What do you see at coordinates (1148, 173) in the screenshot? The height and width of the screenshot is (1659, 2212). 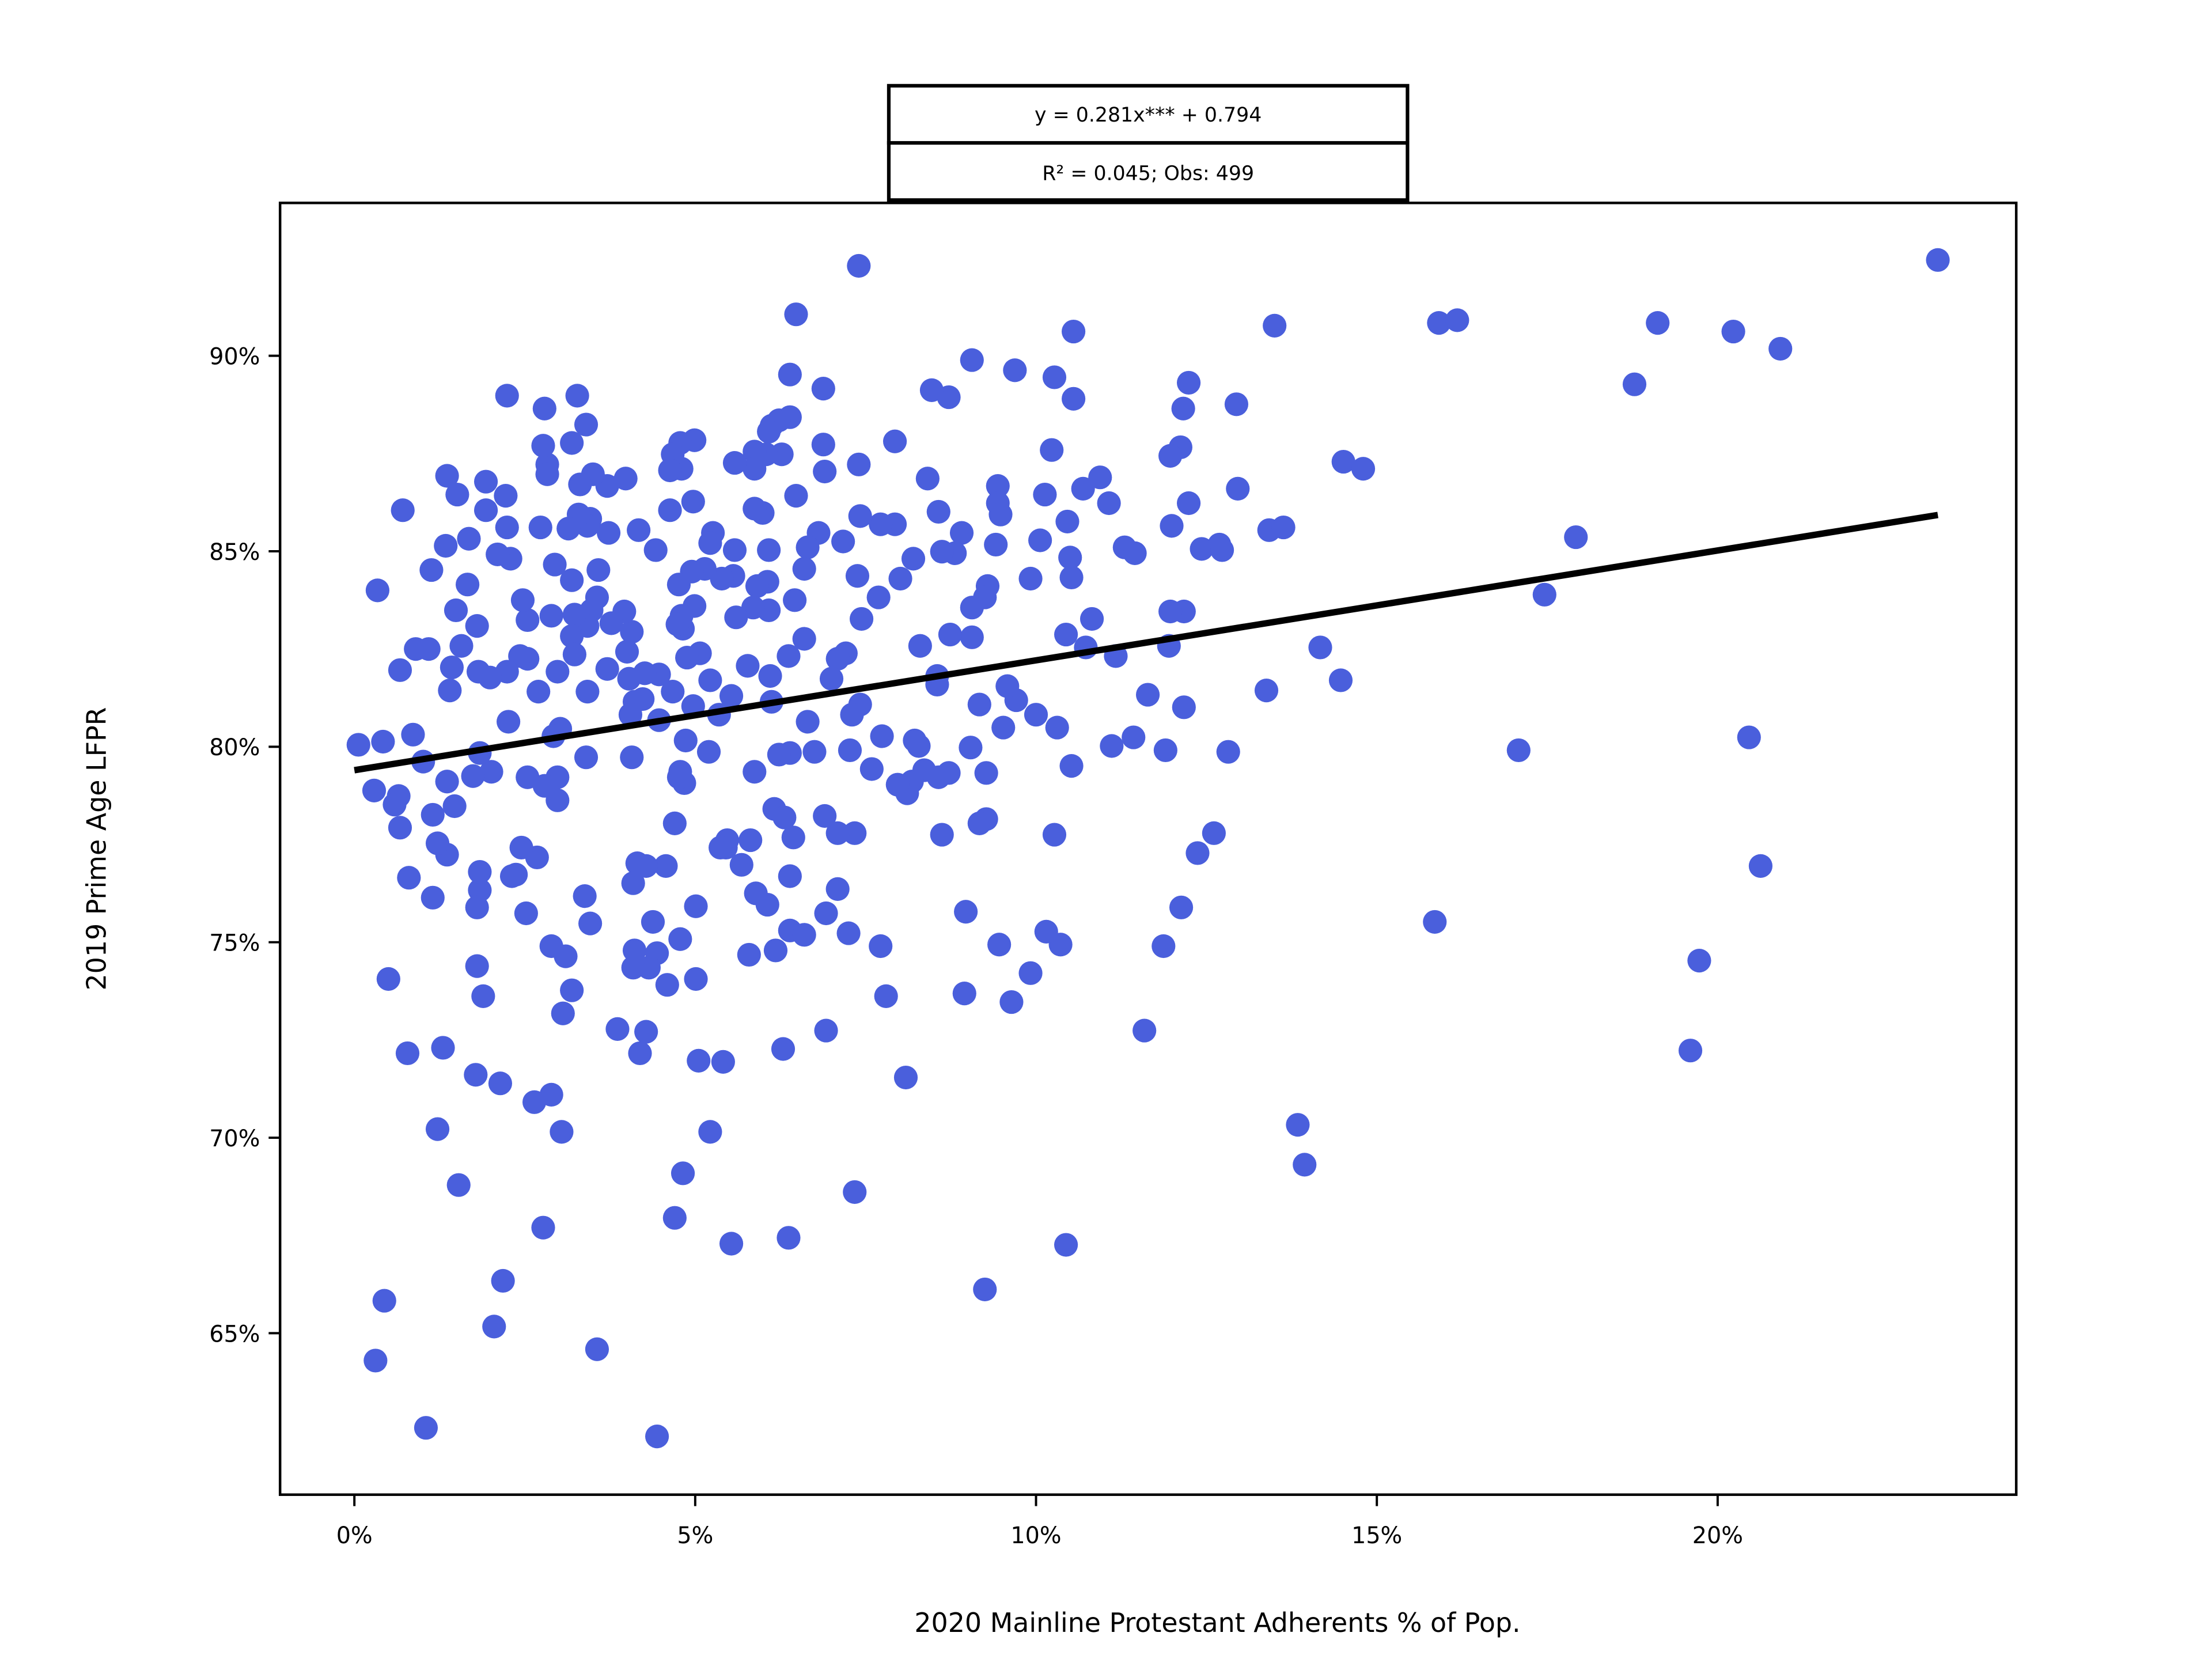 I see `stats-text: R² = 0.045; Obs: 499` at bounding box center [1148, 173].